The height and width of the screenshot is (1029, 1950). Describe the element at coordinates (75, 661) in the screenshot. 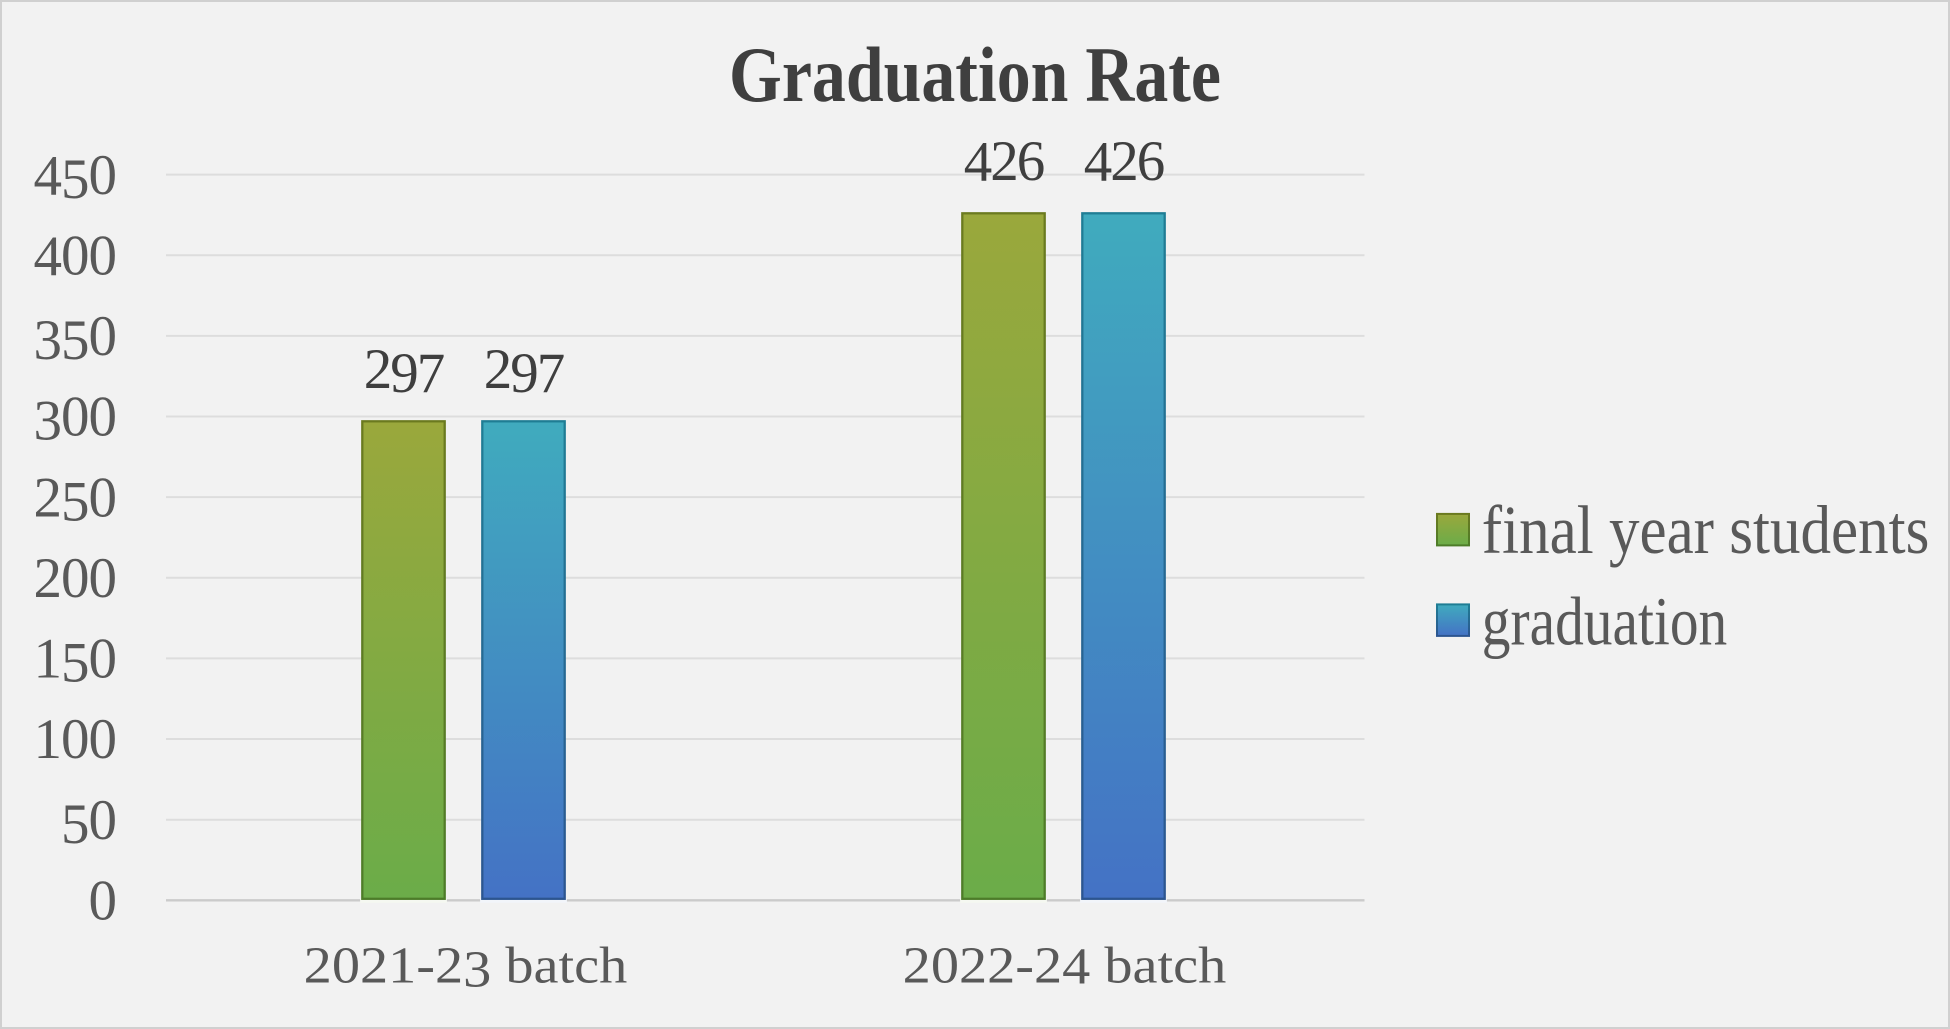

I see `svg-text: 150` at that location.